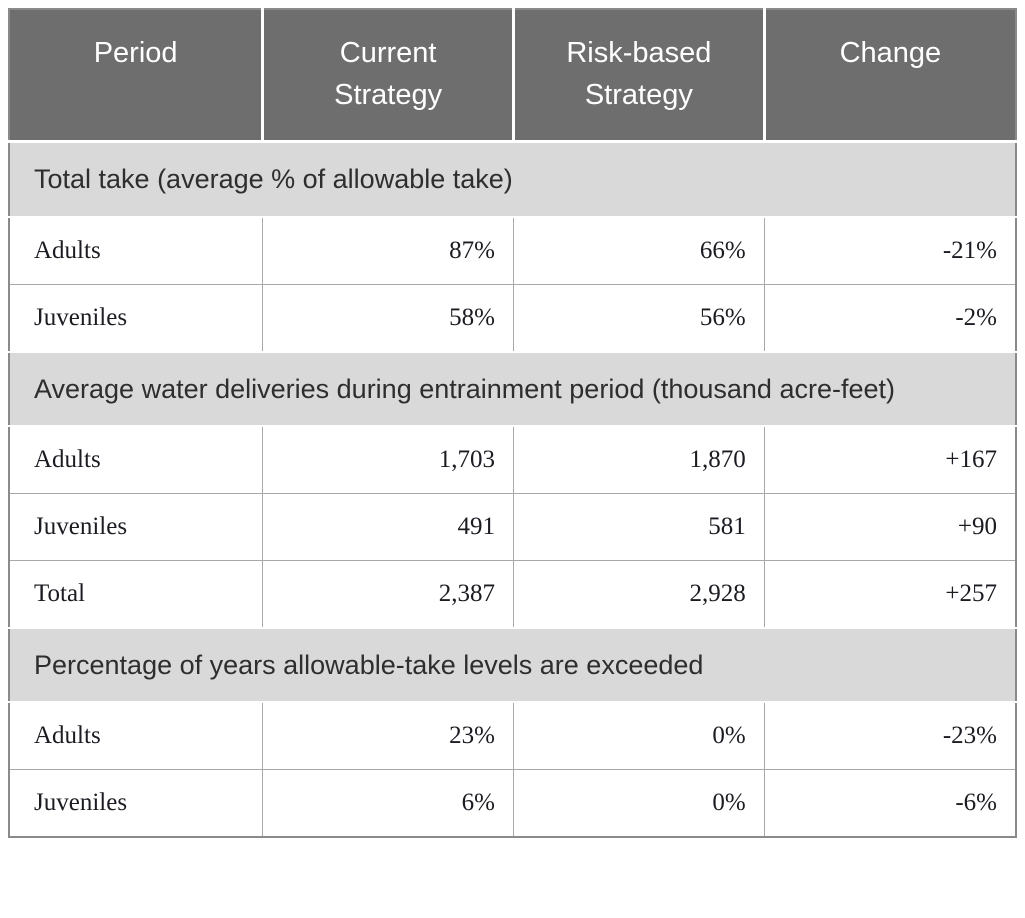 This screenshot has height=918, width=1025. I want to click on value-risk: 56%, so click(638, 318).